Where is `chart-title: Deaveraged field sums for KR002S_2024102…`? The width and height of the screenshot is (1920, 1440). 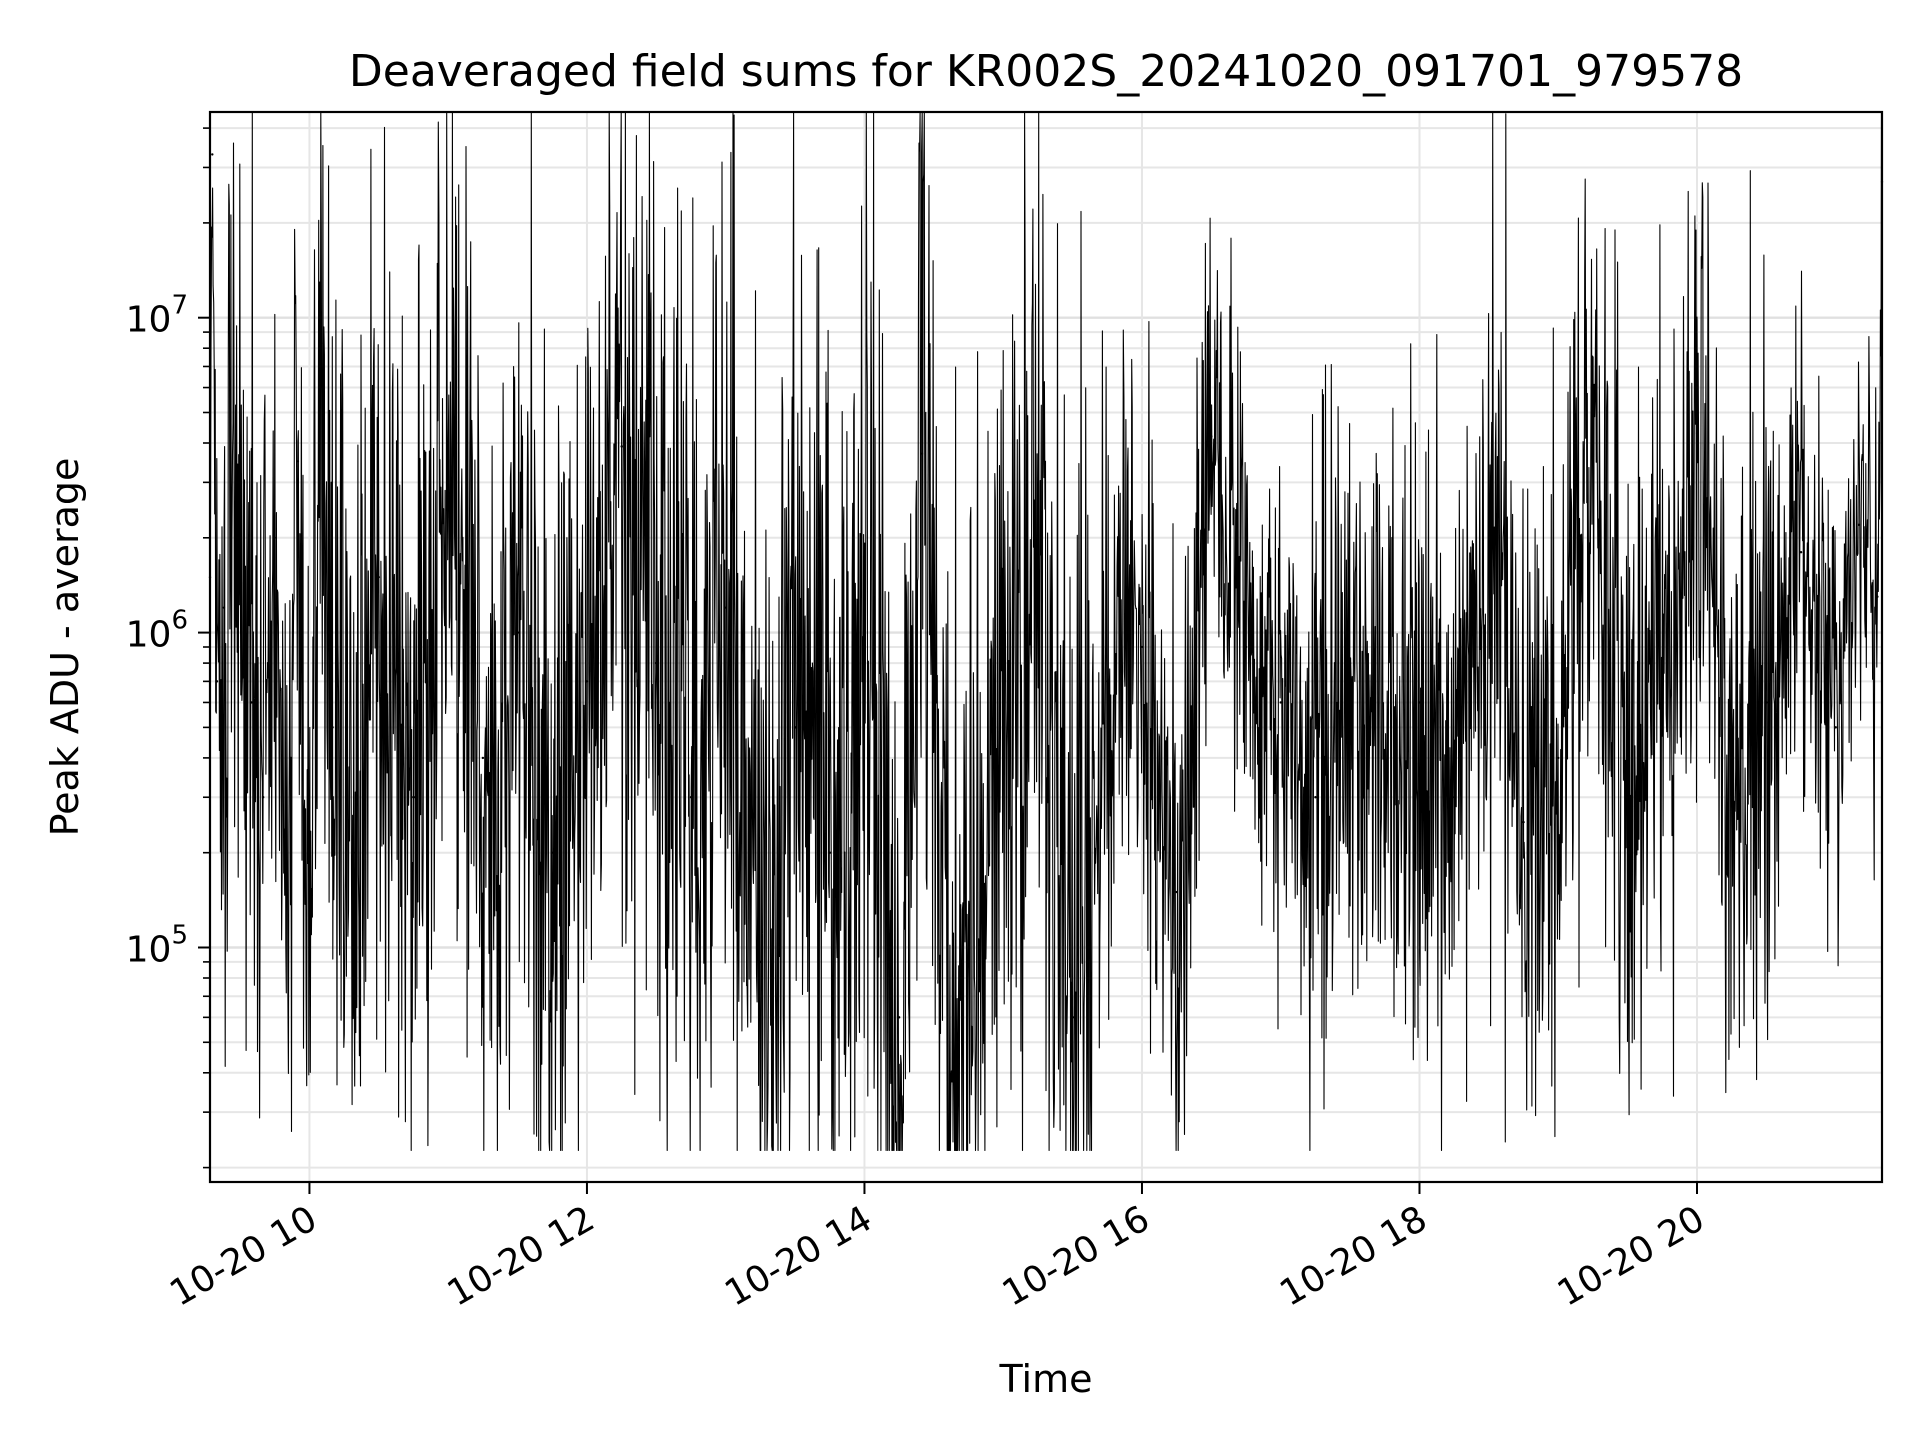
chart-title: Deaveraged field sums for KR002S_2024102… is located at coordinates (1046, 71).